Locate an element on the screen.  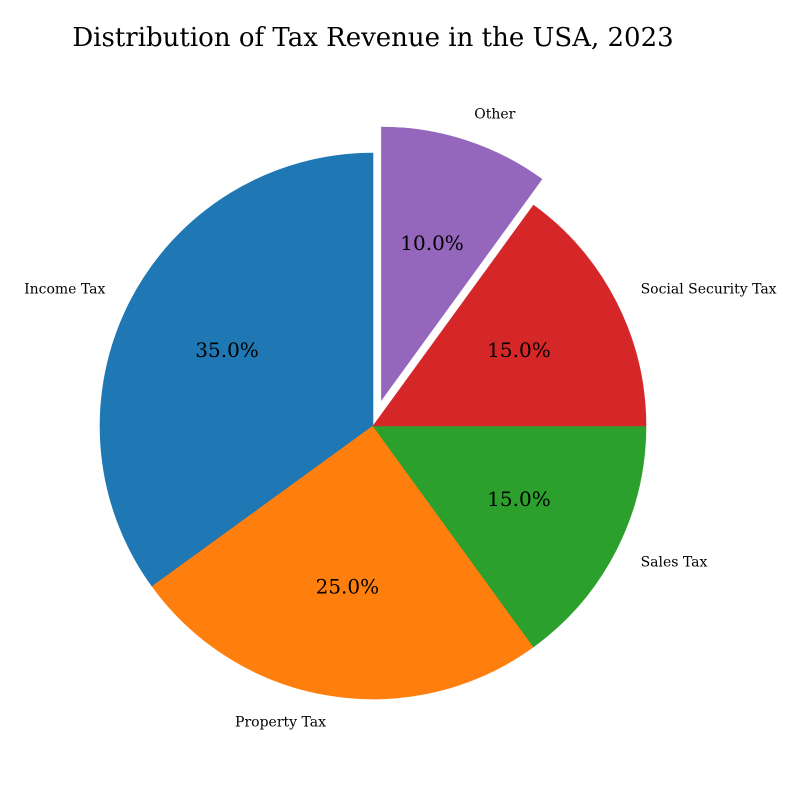
slice-label-sales-tax: Sales Tax is located at coordinates (674, 562).